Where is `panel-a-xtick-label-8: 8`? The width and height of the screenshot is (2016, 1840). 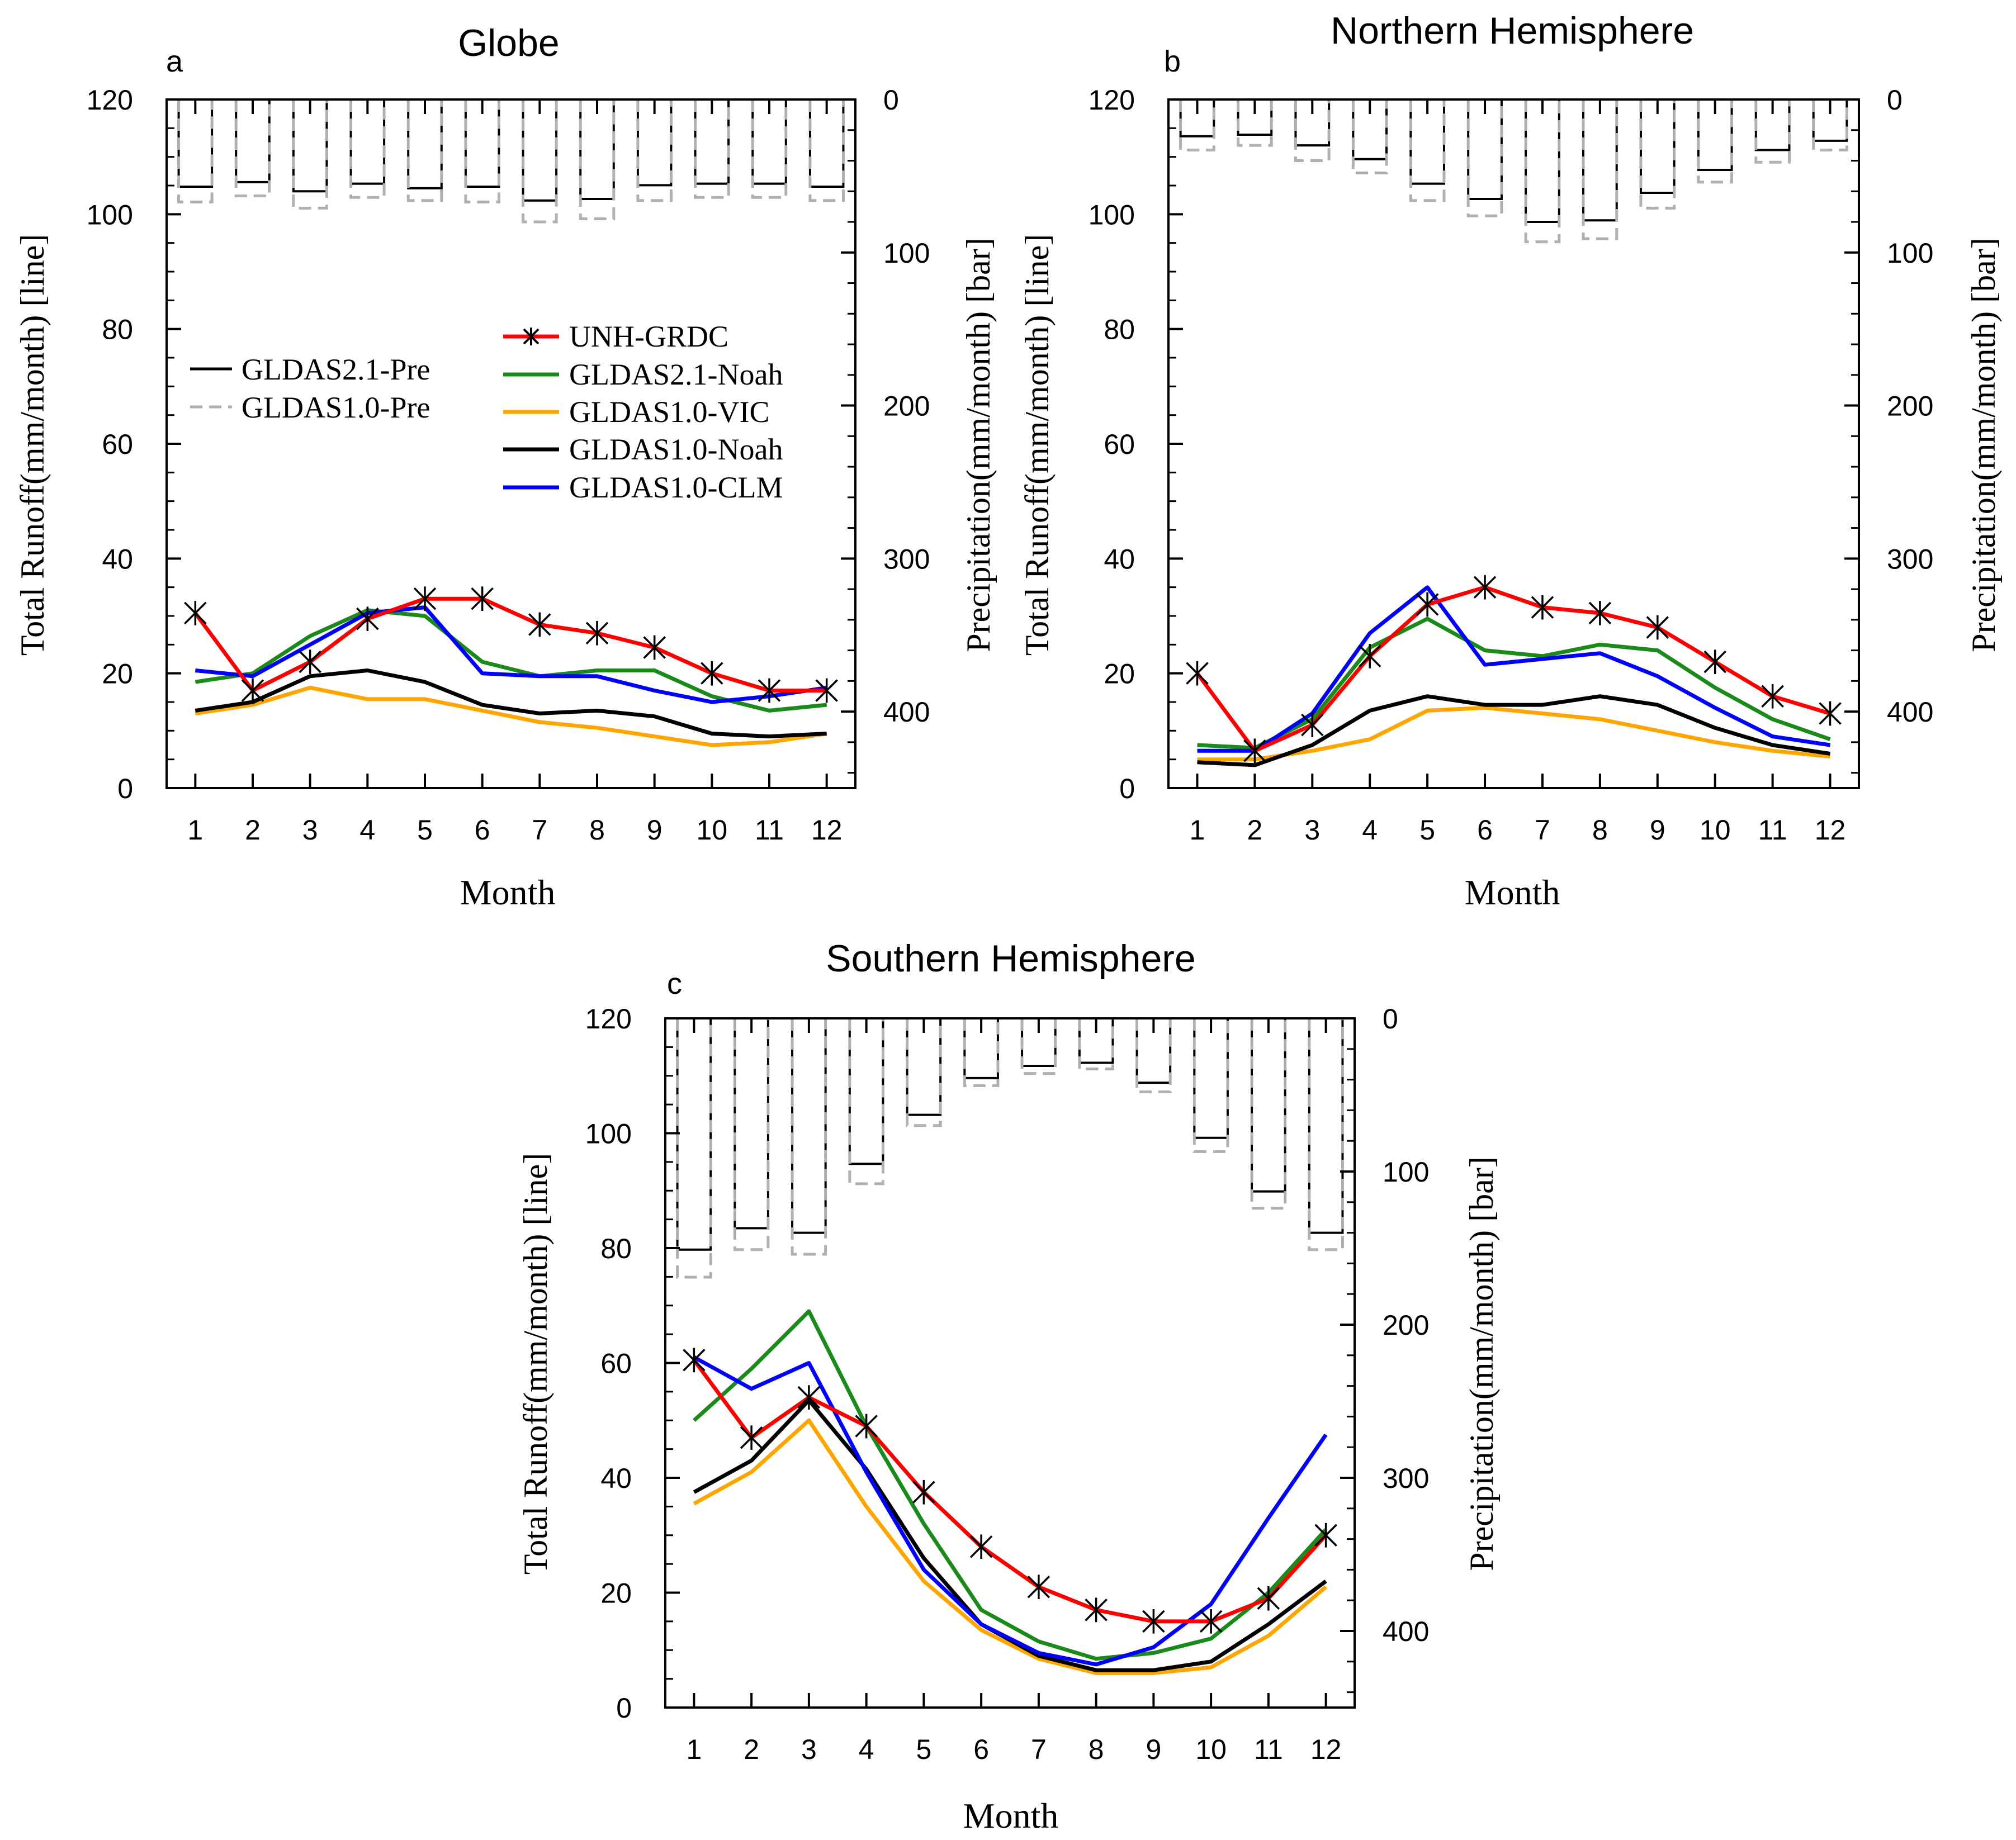 panel-a-xtick-label-8: 8 is located at coordinates (597, 830).